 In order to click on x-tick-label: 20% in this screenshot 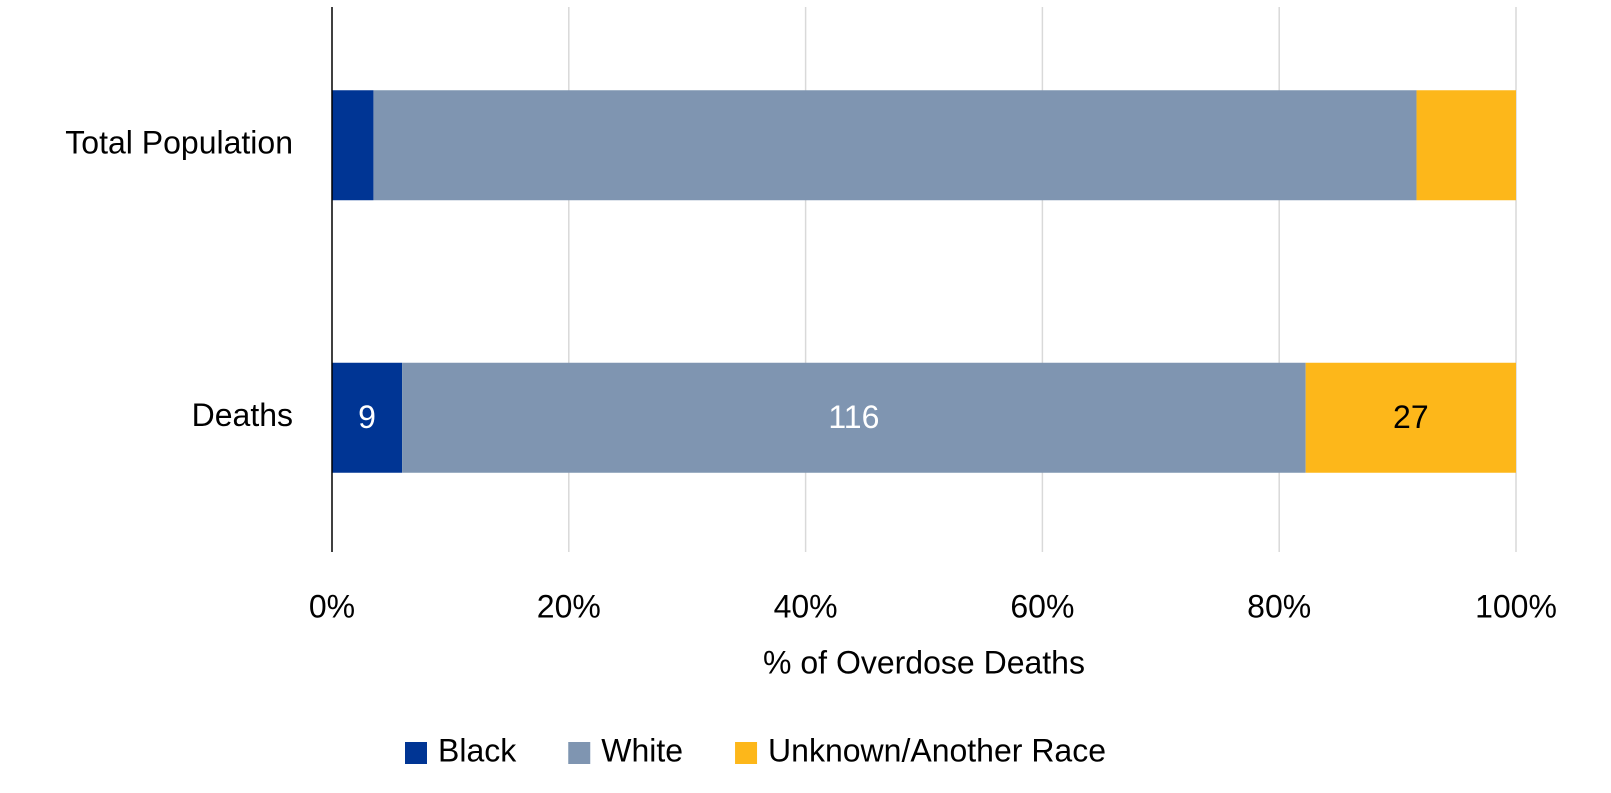, I will do `click(569, 606)`.